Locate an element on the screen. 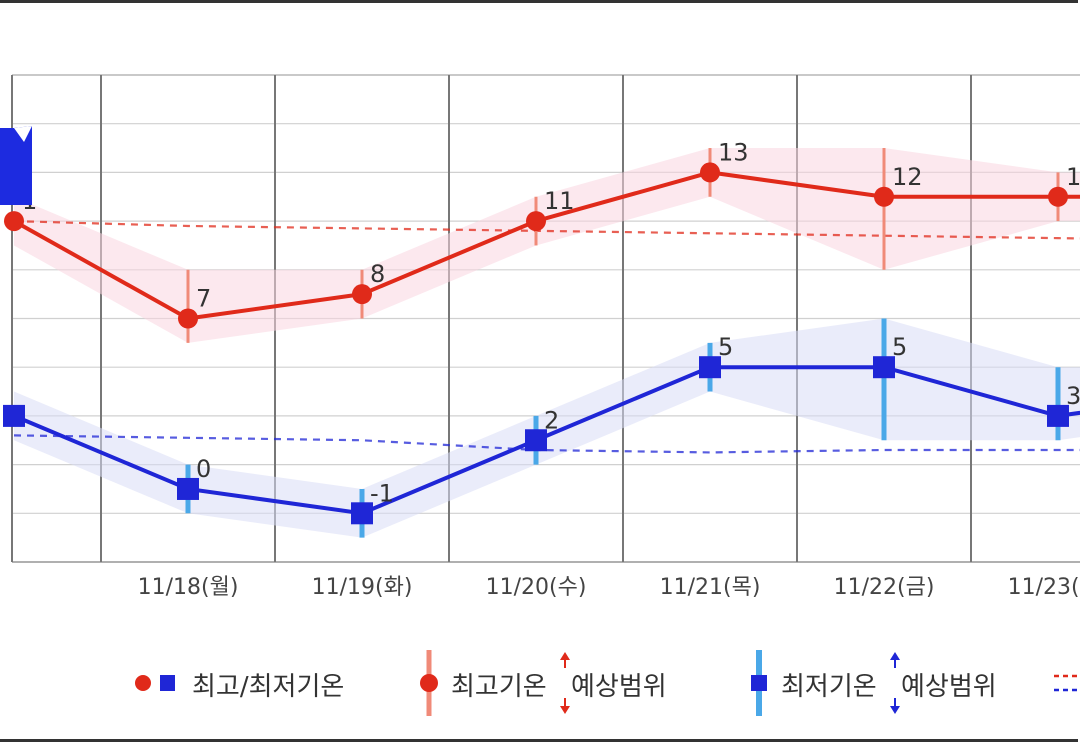 This screenshot has height=746, width=1080. x-tick-label: 11/20(수) is located at coordinates (536, 587).